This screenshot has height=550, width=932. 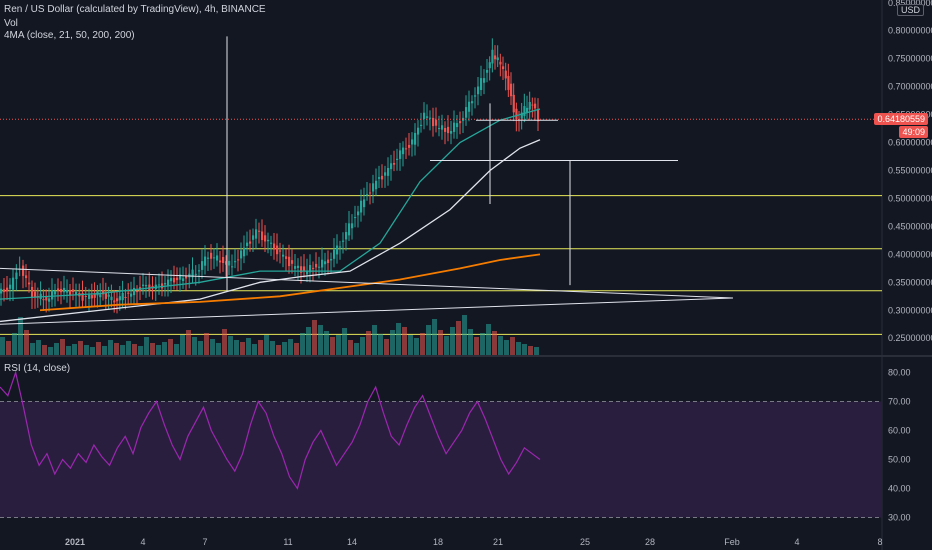 What do you see at coordinates (910, 59) in the screenshot?
I see `price-tick-label: 0.75000000` at bounding box center [910, 59].